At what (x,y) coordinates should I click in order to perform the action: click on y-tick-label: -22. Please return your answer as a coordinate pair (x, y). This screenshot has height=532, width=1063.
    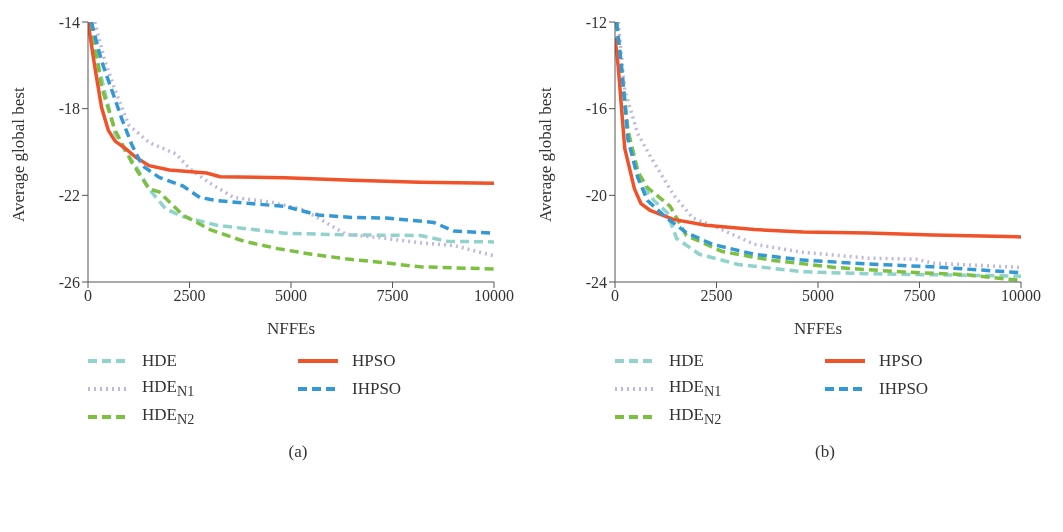
    Looking at the image, I should click on (69, 196).